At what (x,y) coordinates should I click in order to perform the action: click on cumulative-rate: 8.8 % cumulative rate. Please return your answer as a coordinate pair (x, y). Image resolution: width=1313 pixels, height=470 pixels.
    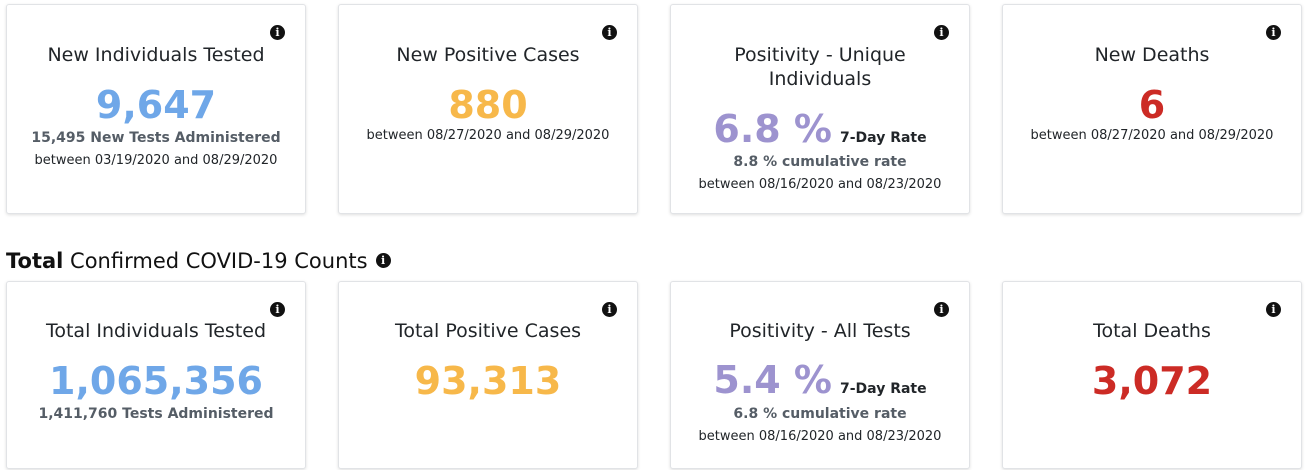
    Looking at the image, I should click on (820, 162).